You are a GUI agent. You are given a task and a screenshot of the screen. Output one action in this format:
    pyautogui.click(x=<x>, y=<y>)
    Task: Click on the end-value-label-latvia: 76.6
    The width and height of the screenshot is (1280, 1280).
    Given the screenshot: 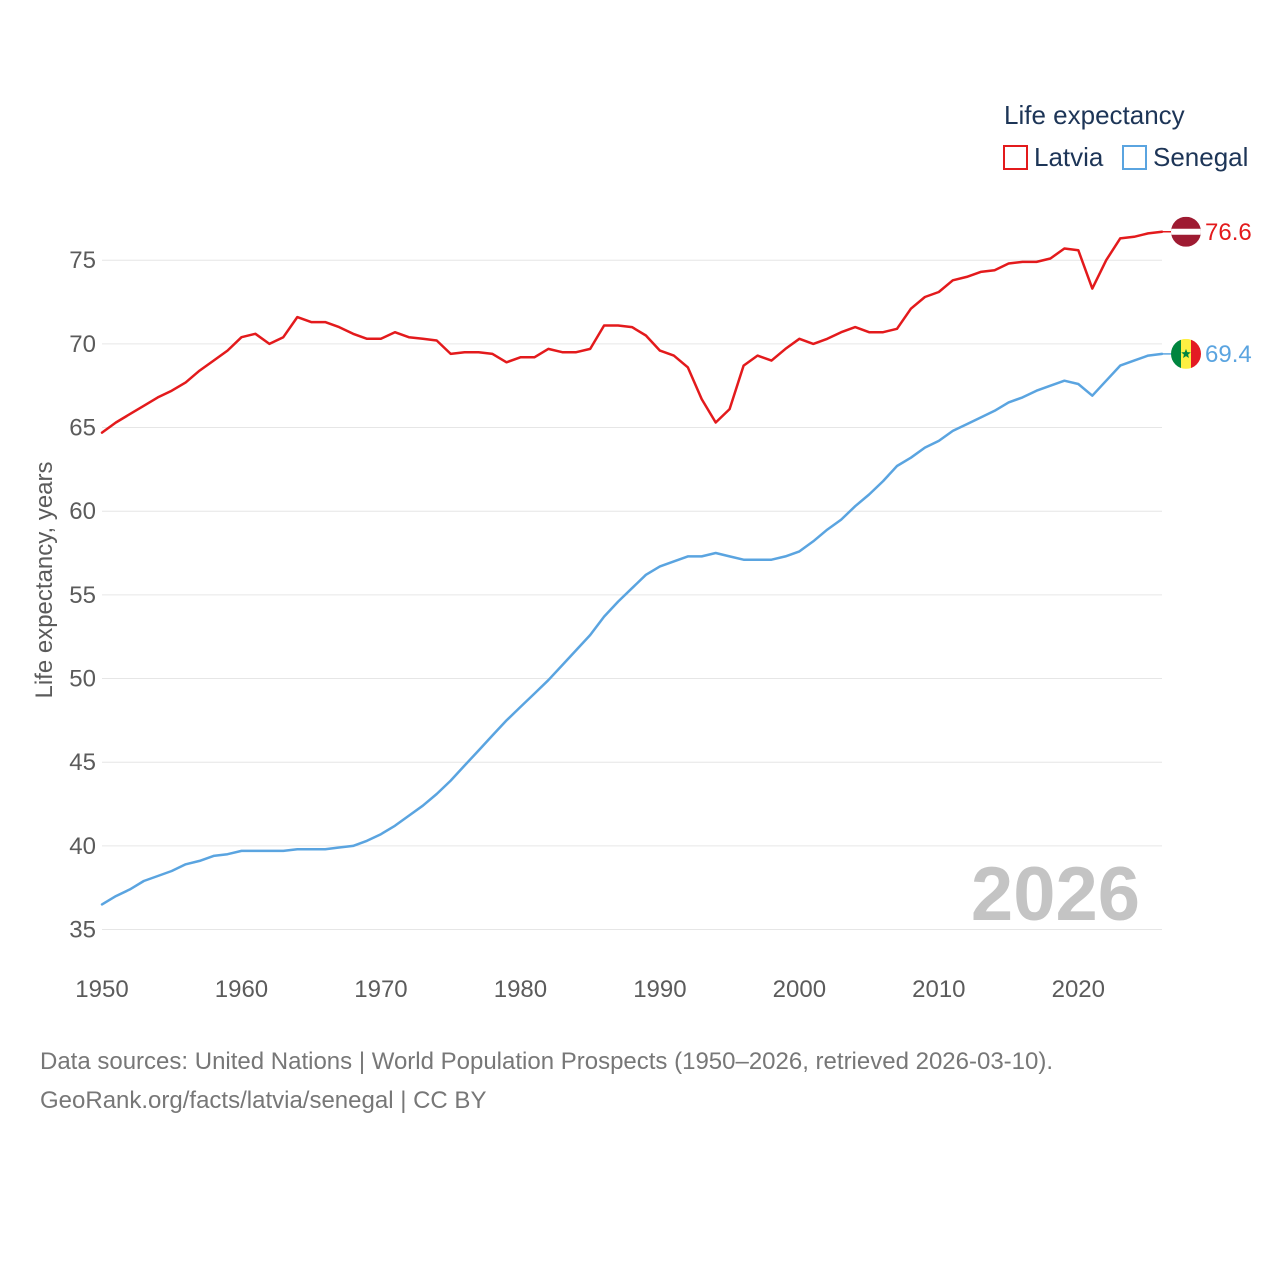 What is the action you would take?
    pyautogui.click(x=1228, y=232)
    